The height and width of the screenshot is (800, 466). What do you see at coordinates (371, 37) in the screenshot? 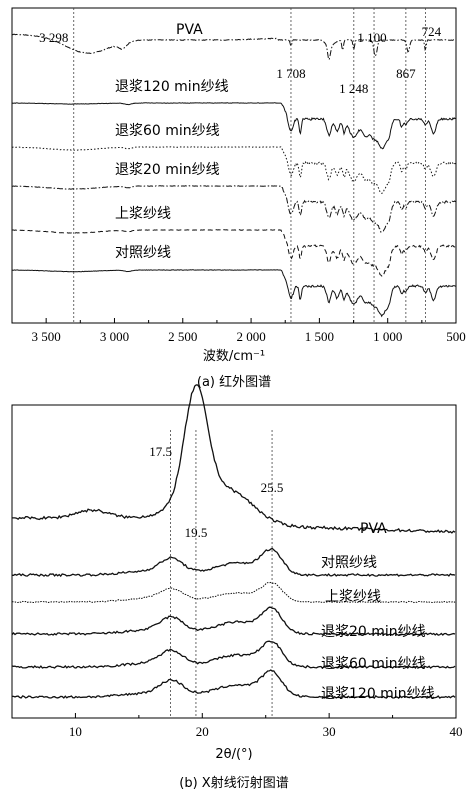
I see `ir-peak-label: 1 100` at bounding box center [371, 37].